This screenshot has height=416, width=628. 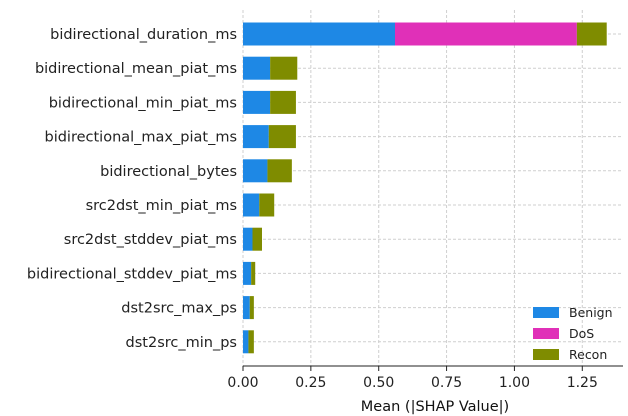 I want to click on x-tick-label-5: 1.25, so click(x=582, y=383).